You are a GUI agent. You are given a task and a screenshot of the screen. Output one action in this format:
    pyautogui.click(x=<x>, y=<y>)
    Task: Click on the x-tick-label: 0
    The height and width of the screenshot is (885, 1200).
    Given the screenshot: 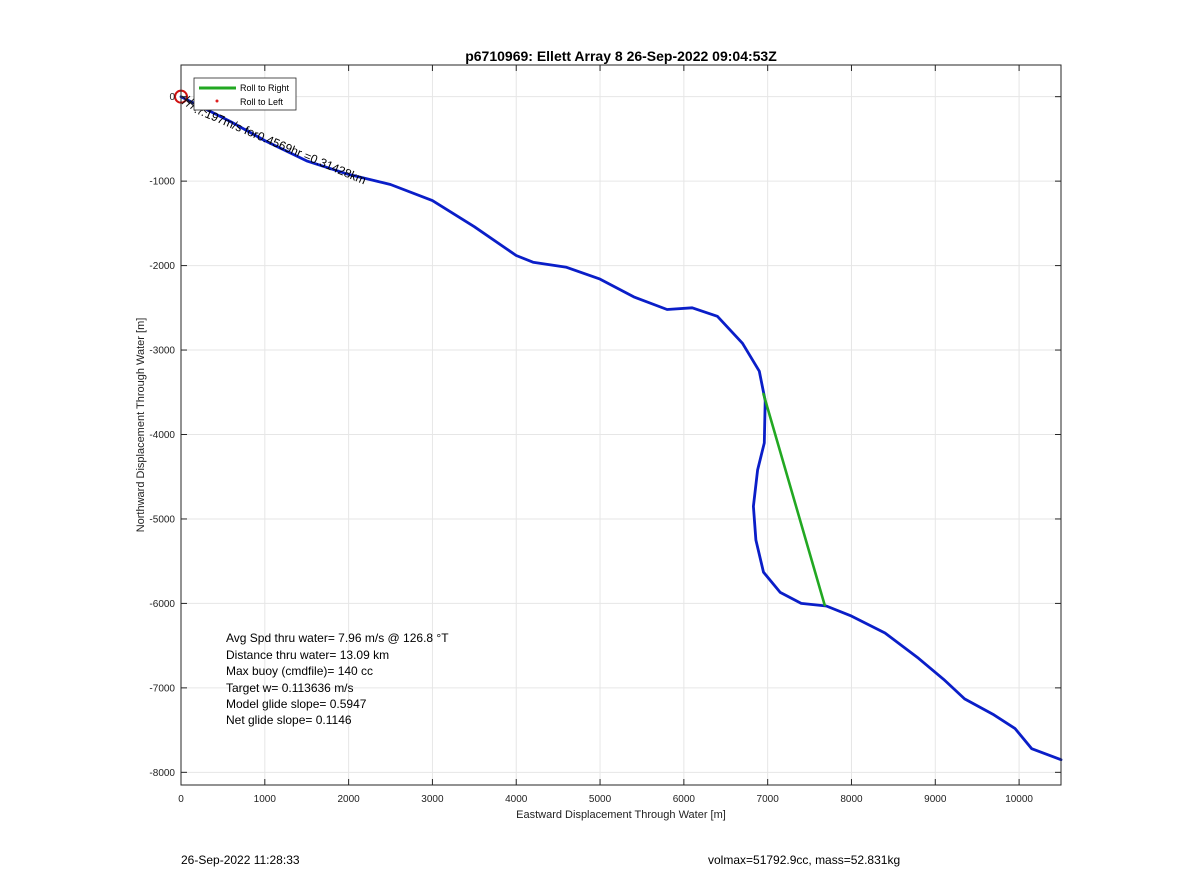 What is the action you would take?
    pyautogui.click(x=181, y=799)
    